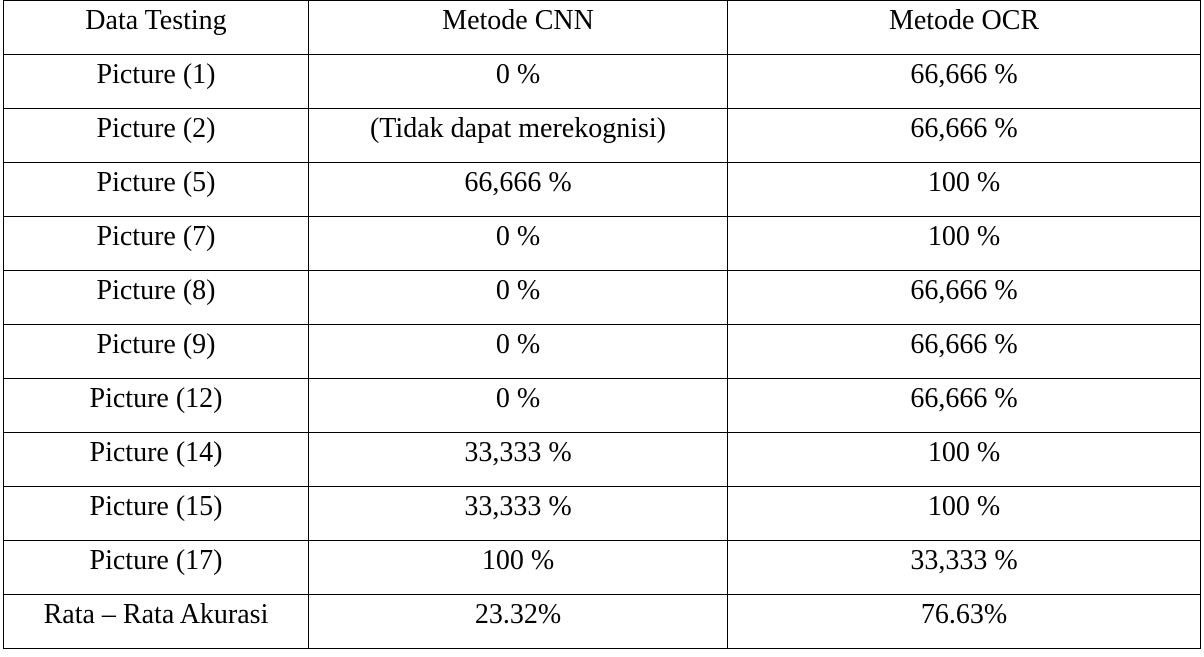 Image resolution: width=1204 pixels, height=657 pixels. Describe the element at coordinates (964, 567) in the screenshot. I see `cell-ocr: 33,333 %` at that location.